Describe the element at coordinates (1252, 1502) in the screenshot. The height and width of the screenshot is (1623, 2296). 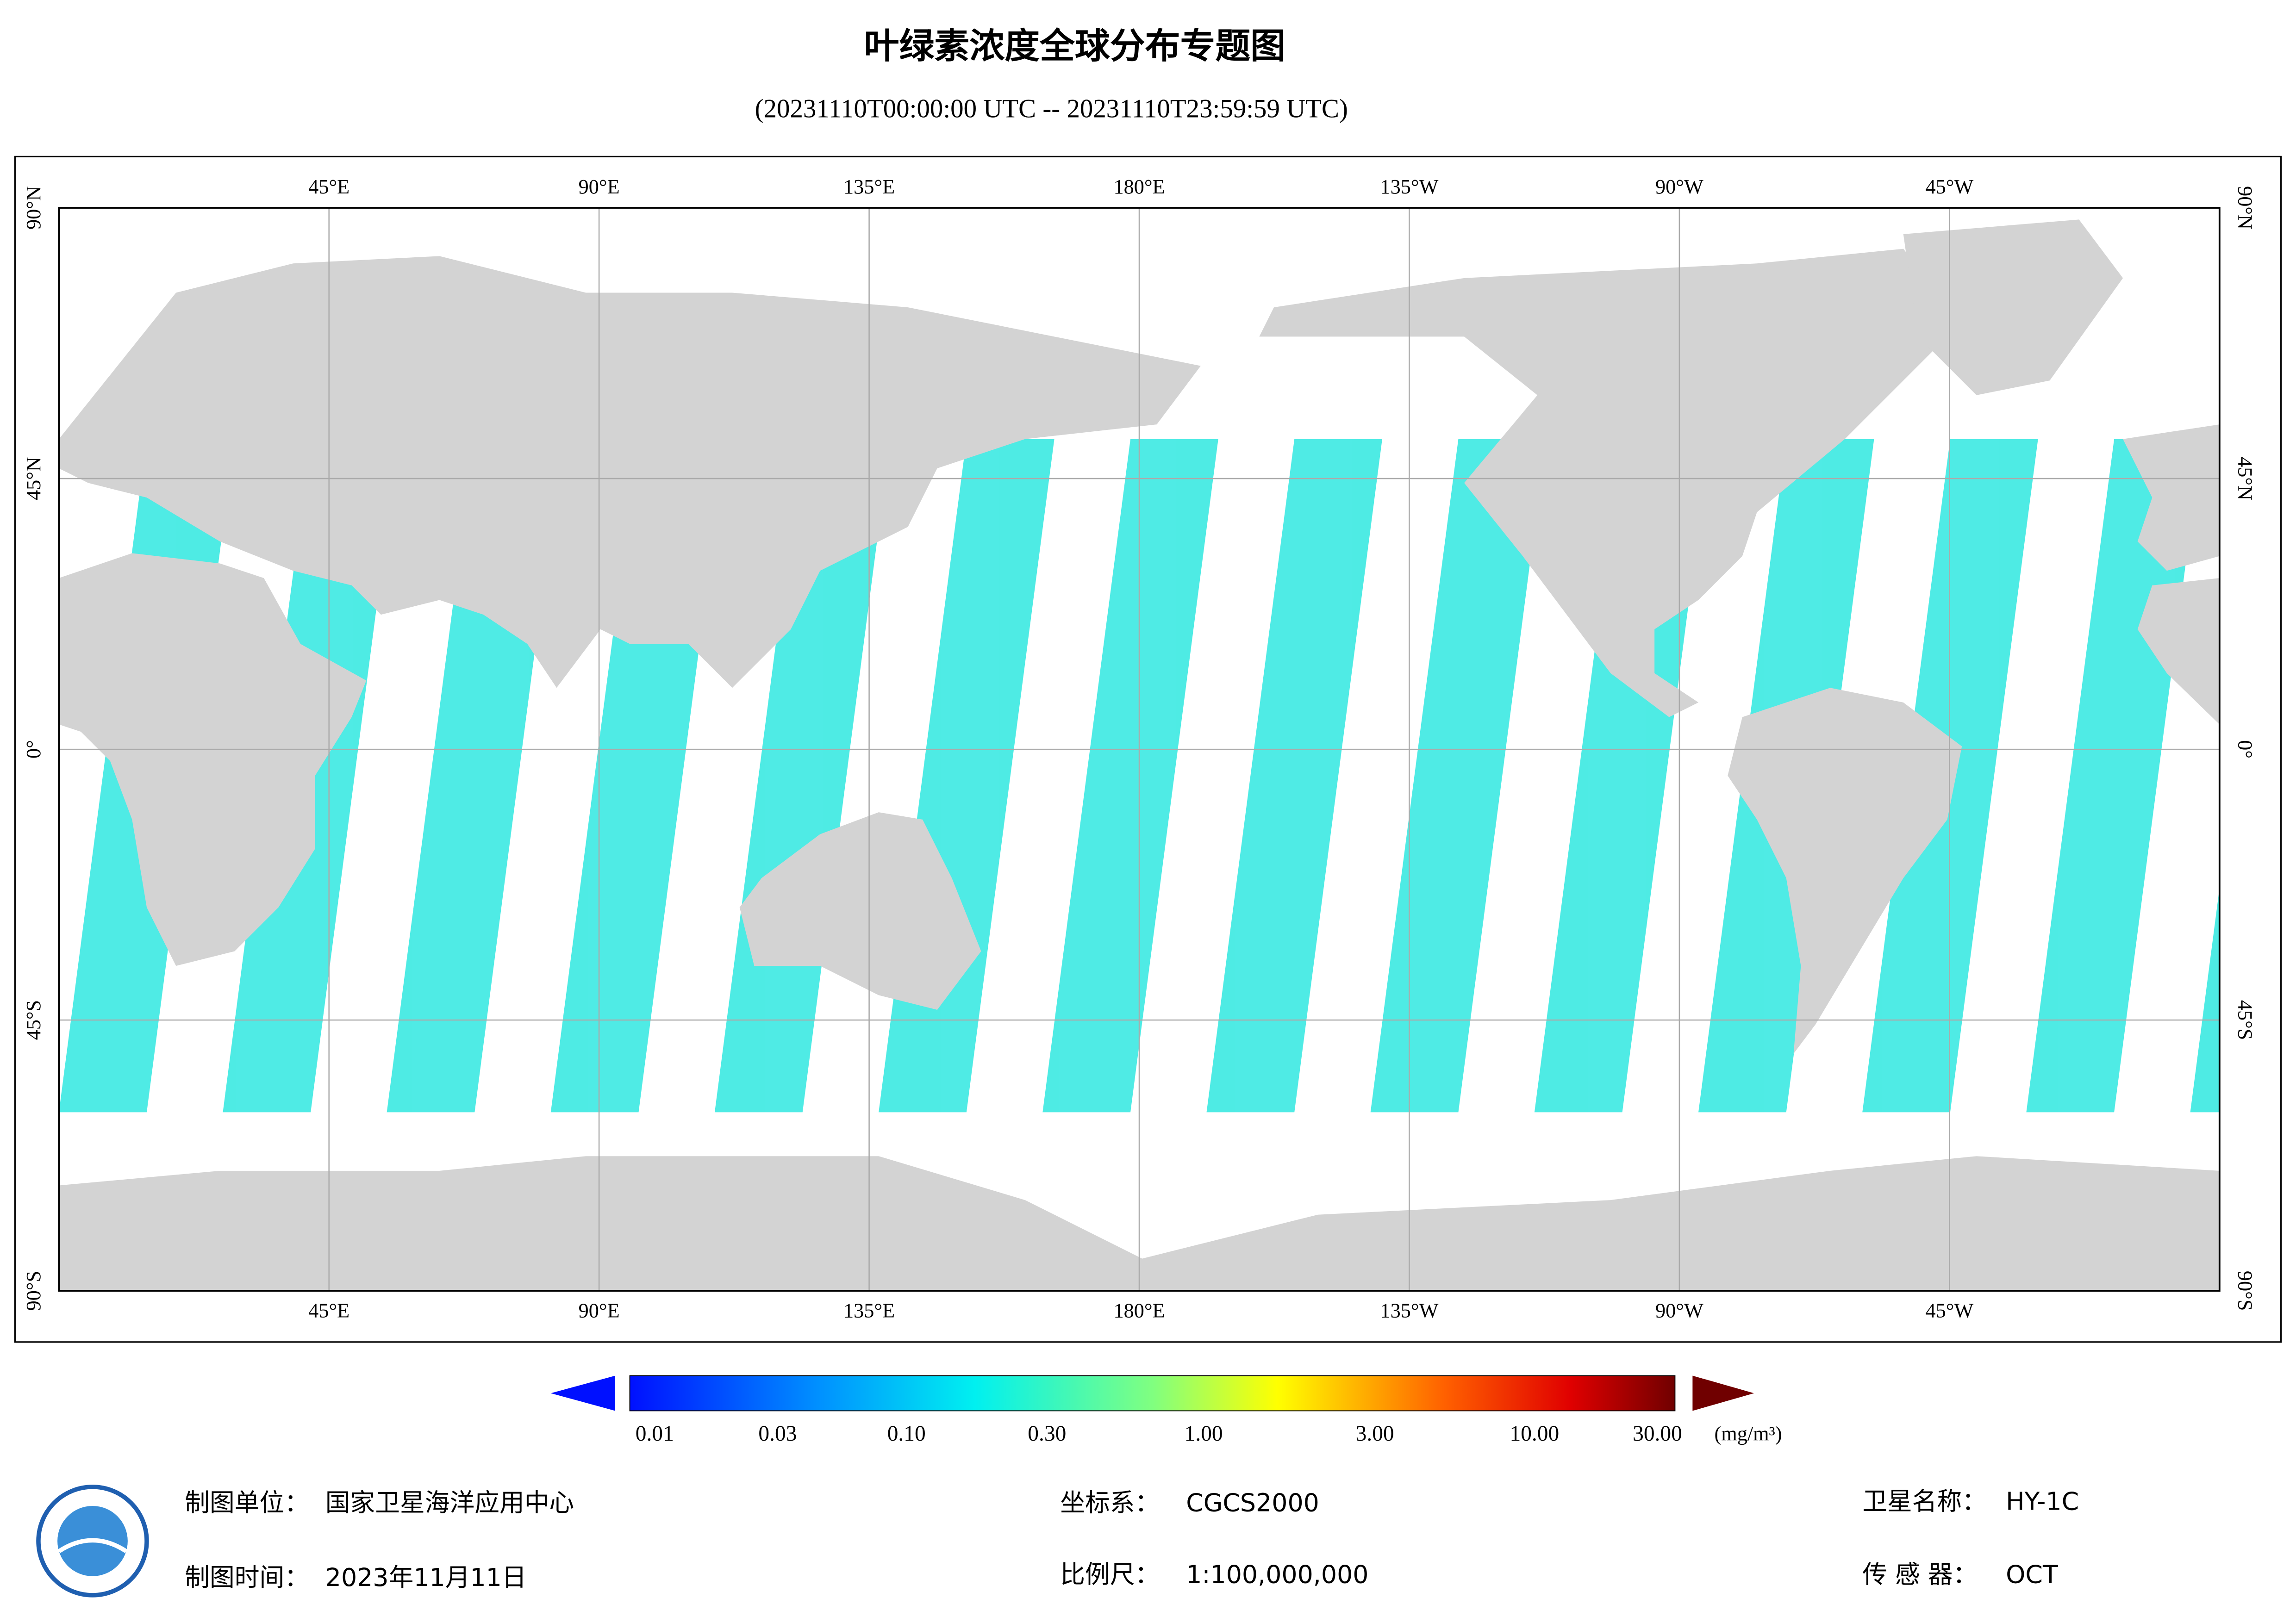
I see `footer-value: CGCS2000` at that location.